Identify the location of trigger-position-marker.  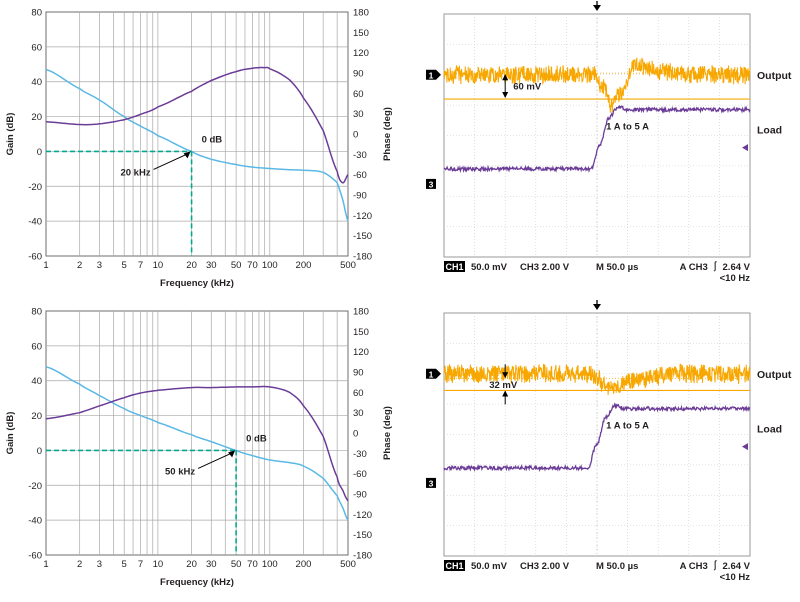
(597, 307).